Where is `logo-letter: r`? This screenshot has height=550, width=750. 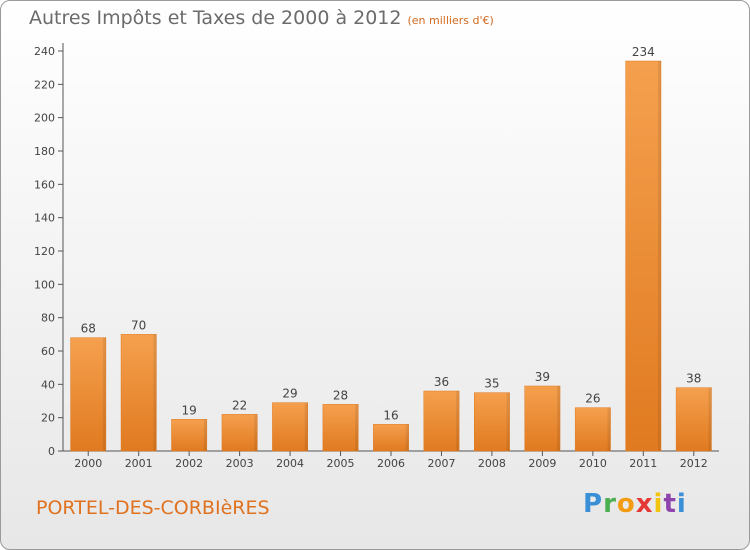 logo-letter: r is located at coordinates (610, 504).